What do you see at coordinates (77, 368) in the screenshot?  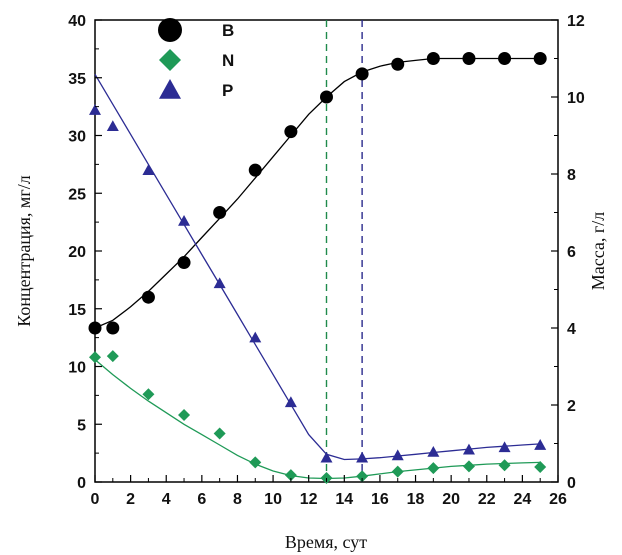 I see `y-left-tick-label: 10` at bounding box center [77, 368].